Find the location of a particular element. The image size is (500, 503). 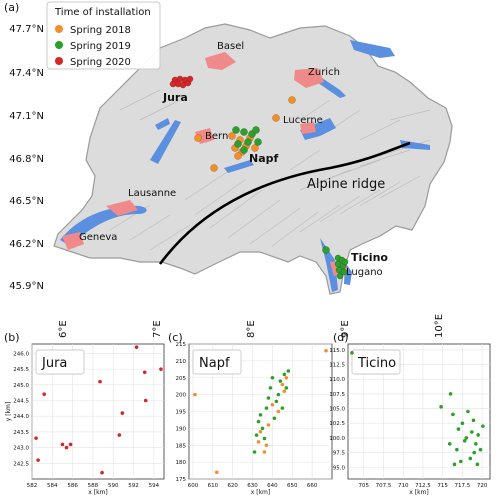

lon-tick: 9°E is located at coordinates (345, 329).